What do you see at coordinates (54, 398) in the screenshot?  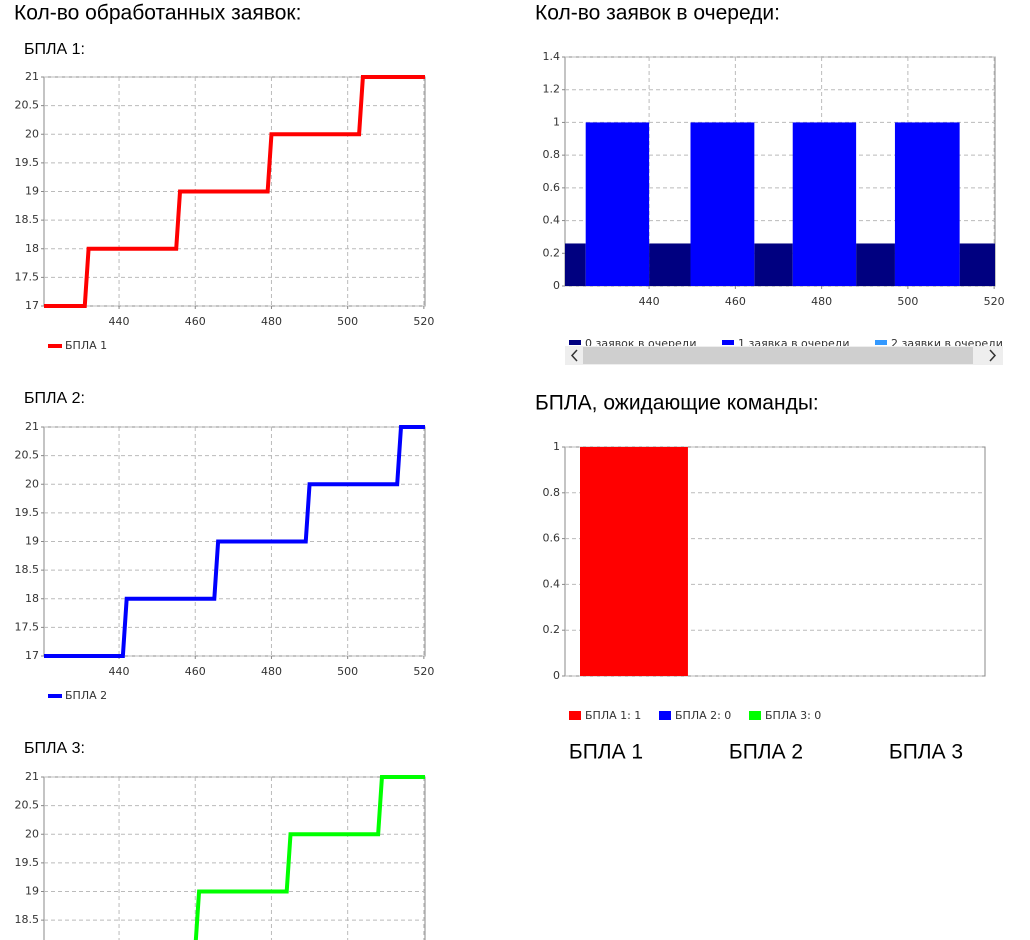 I see `chart-title: БПЛА 2:` at bounding box center [54, 398].